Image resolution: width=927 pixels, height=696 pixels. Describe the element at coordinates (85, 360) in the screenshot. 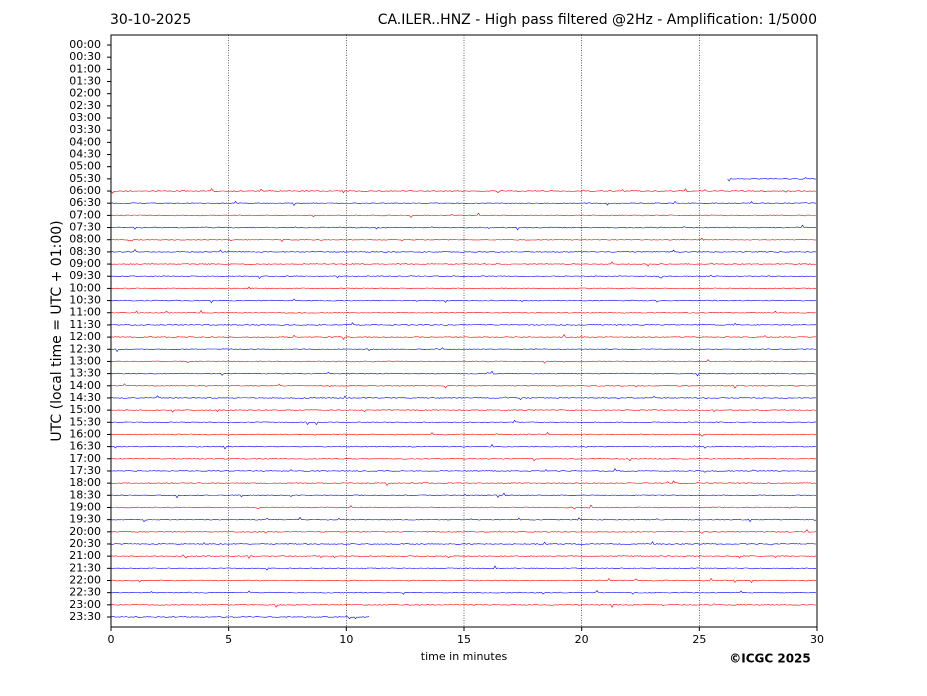

I see `y-tick-label: 13:00` at that location.